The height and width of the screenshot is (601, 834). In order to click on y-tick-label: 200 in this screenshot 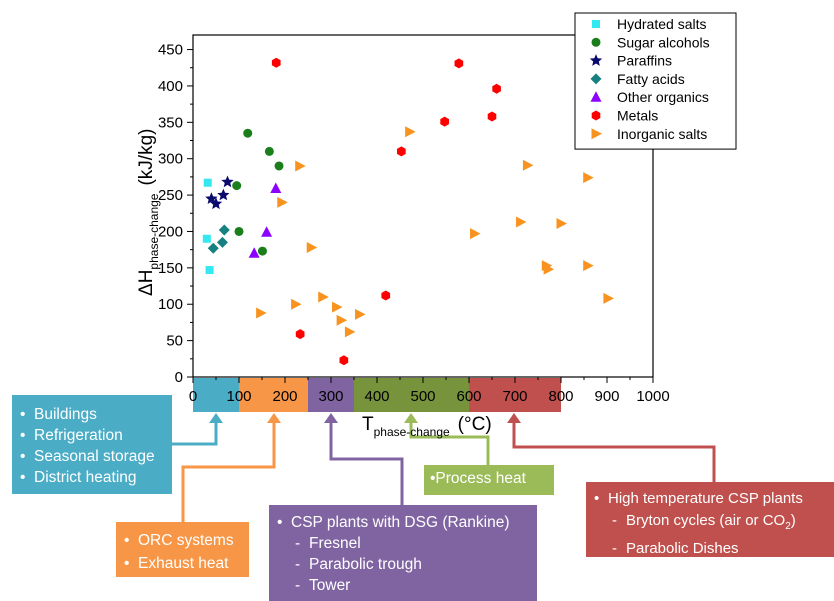, I will do `click(170, 231)`.